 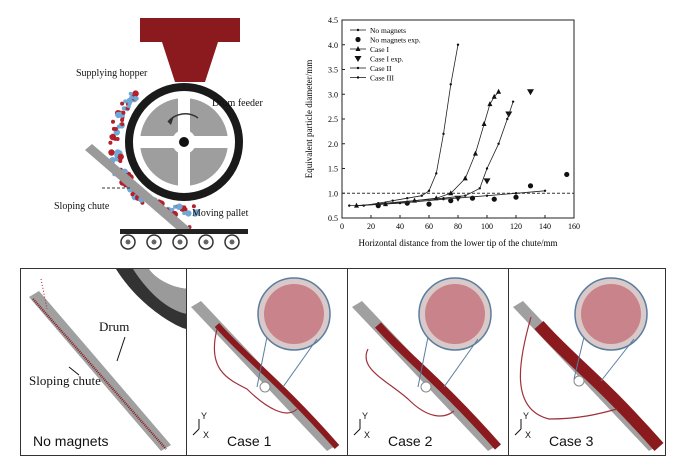 What do you see at coordinates (333, 70) in the screenshot?
I see `y-tick-label: 3.5` at bounding box center [333, 70].